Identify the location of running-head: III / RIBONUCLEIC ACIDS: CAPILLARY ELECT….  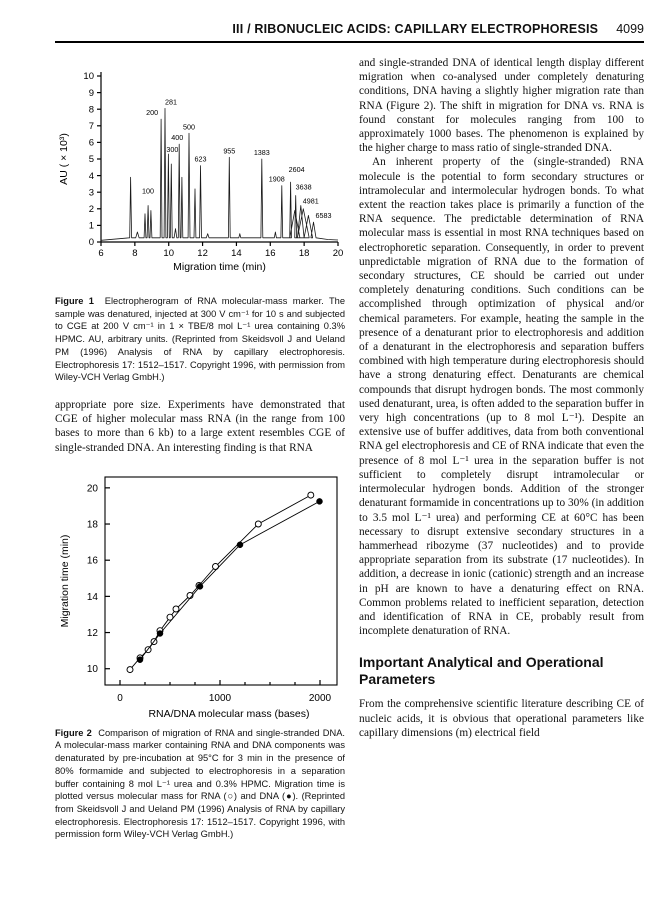
(415, 29).